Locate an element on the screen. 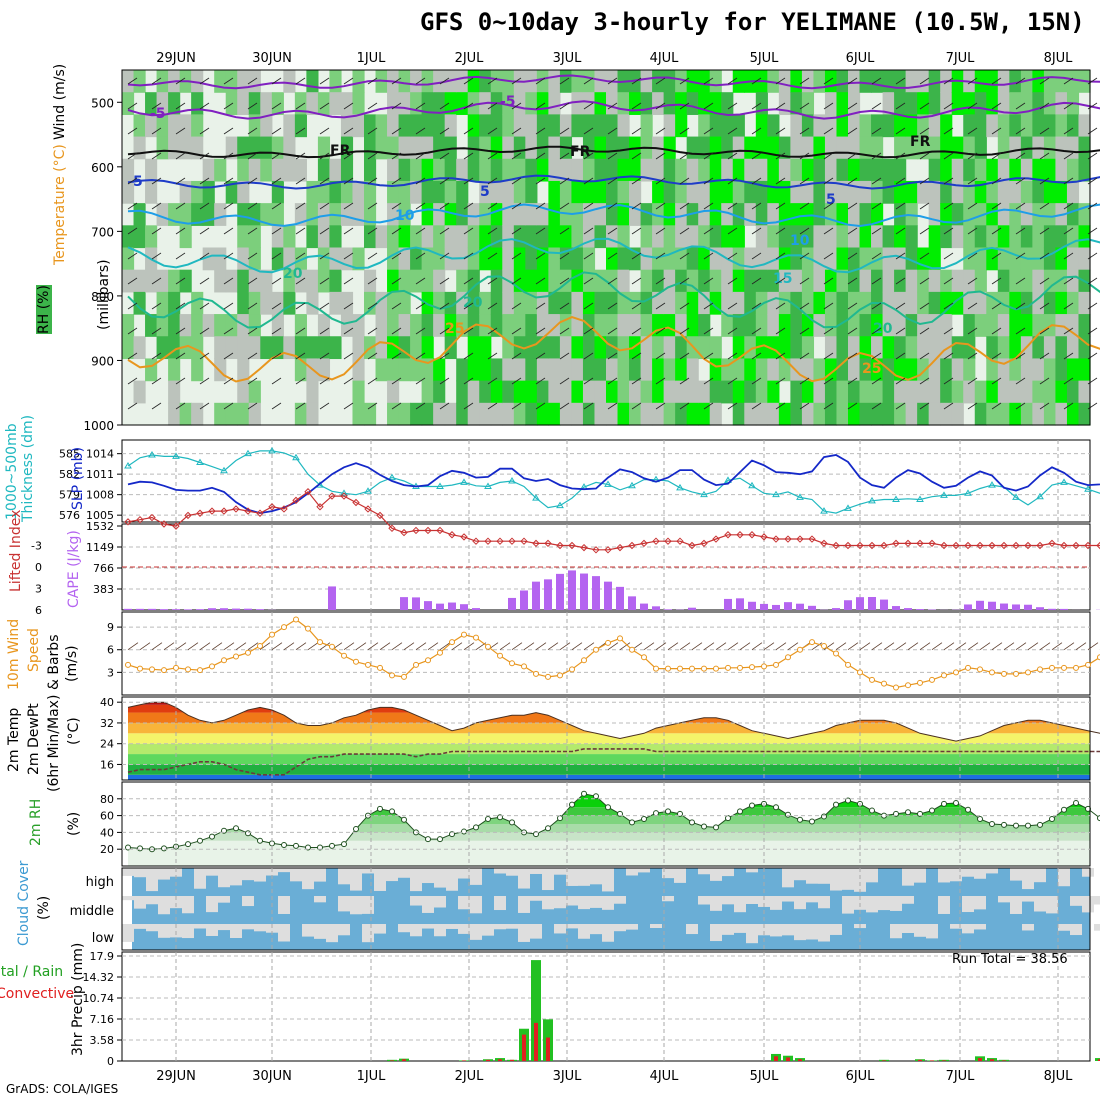 This screenshot has height=1100, width=1100. cape-bar is located at coordinates (656, 608).